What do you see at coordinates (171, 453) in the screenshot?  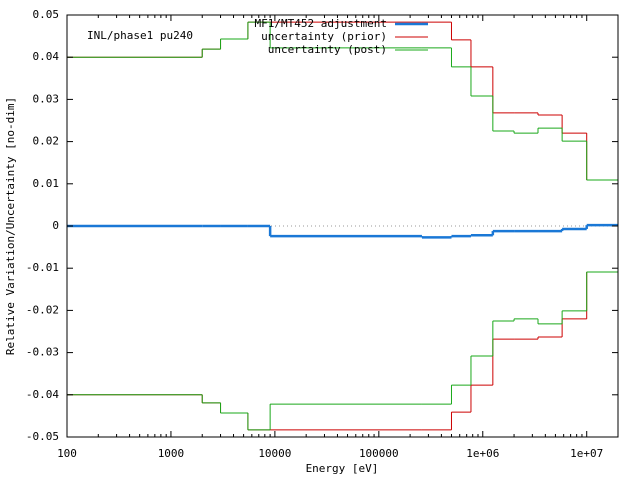 I see `x-tick-label: 1000` at bounding box center [171, 453].